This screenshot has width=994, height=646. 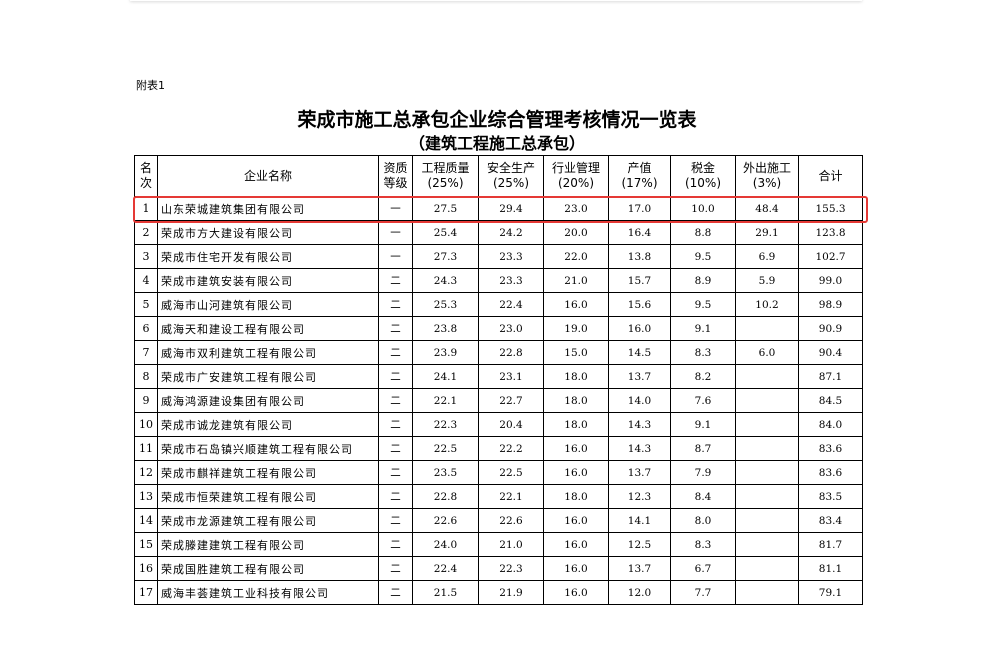 What do you see at coordinates (703, 496) in the screenshot?
I see `cell-tax: 8.4` at bounding box center [703, 496].